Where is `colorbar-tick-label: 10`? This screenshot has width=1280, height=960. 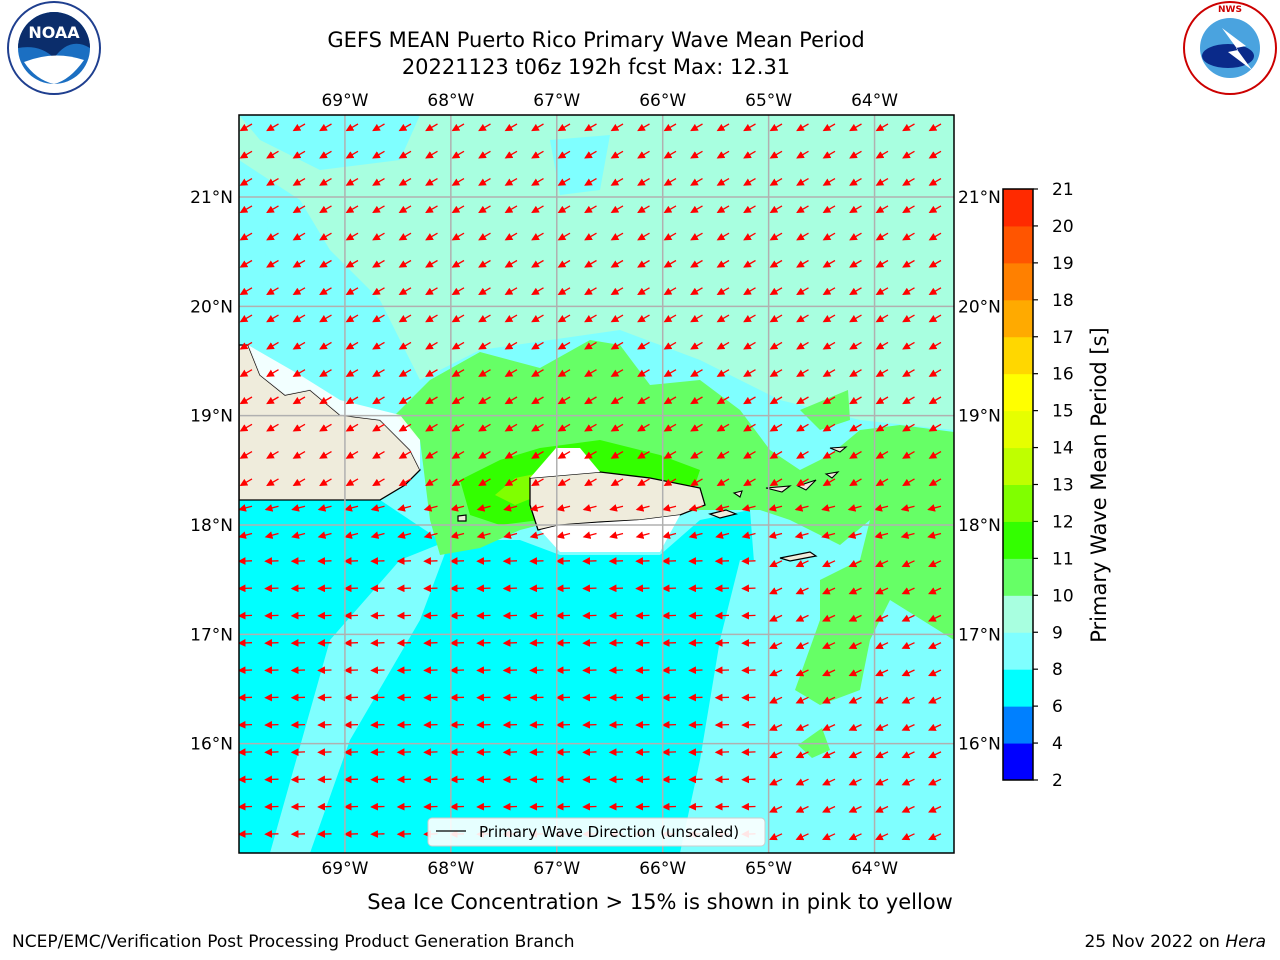 colorbar-tick-label: 10 is located at coordinates (1063, 596).